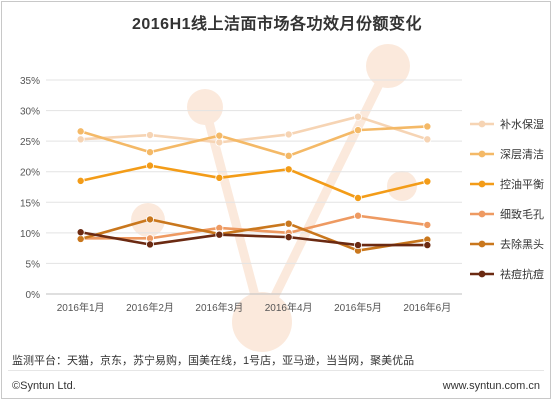 Image resolution: width=554 pixels, height=402 pixels. Describe the element at coordinates (30, 112) in the screenshot. I see `y-tick-label: 30%` at that location.